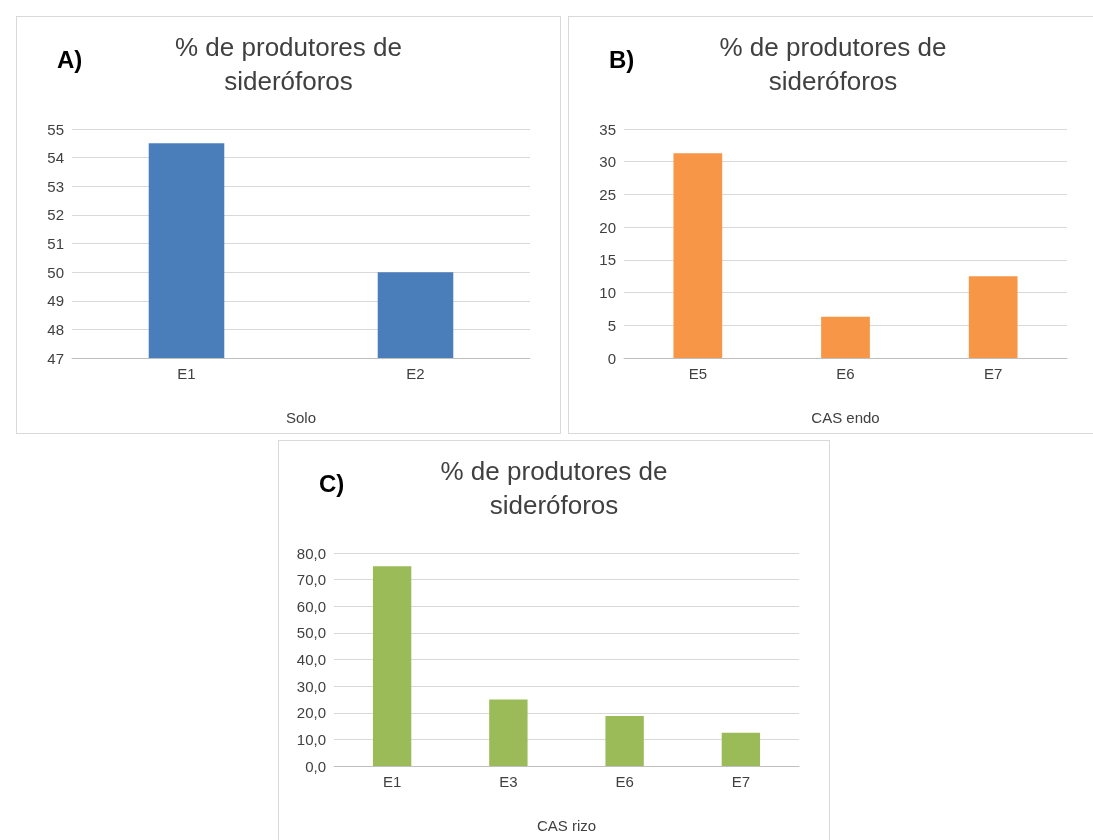 The height and width of the screenshot is (840, 1093). Describe the element at coordinates (55, 243) in the screenshot. I see `y-tick-label: 51` at that location.